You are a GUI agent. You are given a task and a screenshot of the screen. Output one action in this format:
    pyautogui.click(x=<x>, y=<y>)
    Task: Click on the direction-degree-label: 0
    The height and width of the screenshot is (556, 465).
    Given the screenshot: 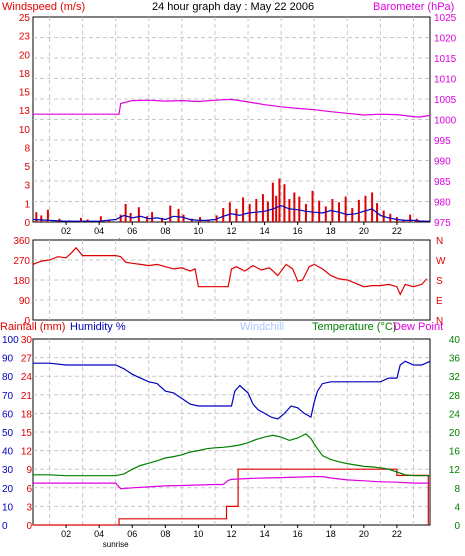 What is the action you would take?
    pyautogui.click(x=27, y=321)
    